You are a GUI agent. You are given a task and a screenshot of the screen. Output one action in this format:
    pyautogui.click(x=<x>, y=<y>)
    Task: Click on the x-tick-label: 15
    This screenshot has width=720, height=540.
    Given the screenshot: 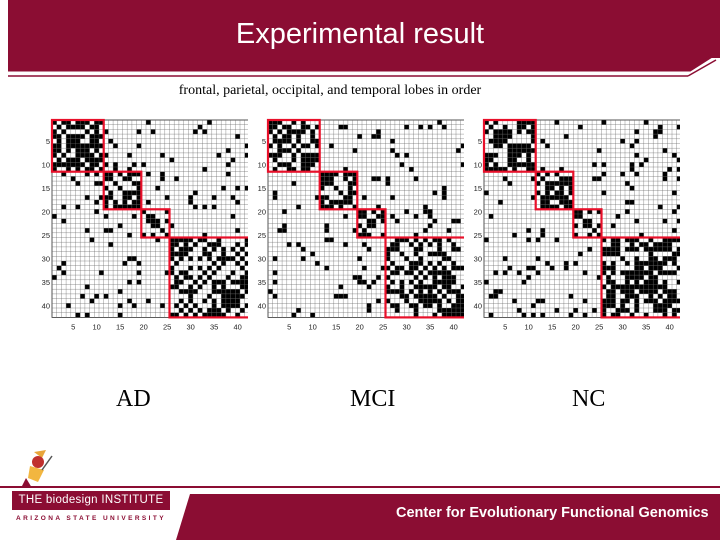 What is the action you would take?
    pyautogui.click(x=552, y=326)
    